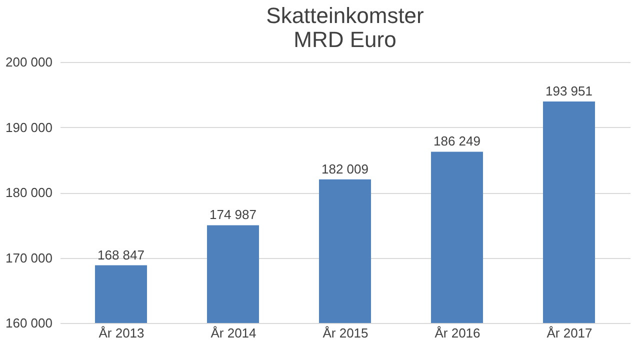 The height and width of the screenshot is (345, 640). Describe the element at coordinates (345, 39) in the screenshot. I see `chart-subtitle: MRD Euro` at that location.